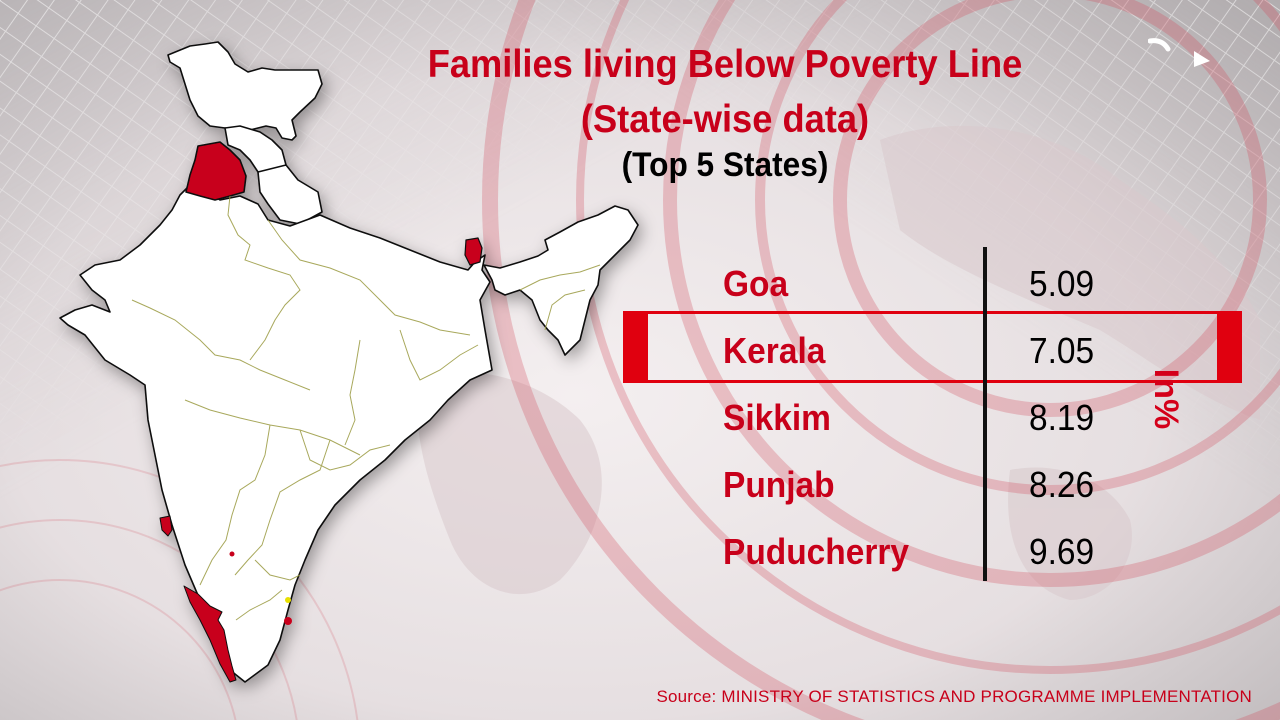 The height and width of the screenshot is (720, 1280). I want to click on table-row-label: Goa, so click(756, 283).